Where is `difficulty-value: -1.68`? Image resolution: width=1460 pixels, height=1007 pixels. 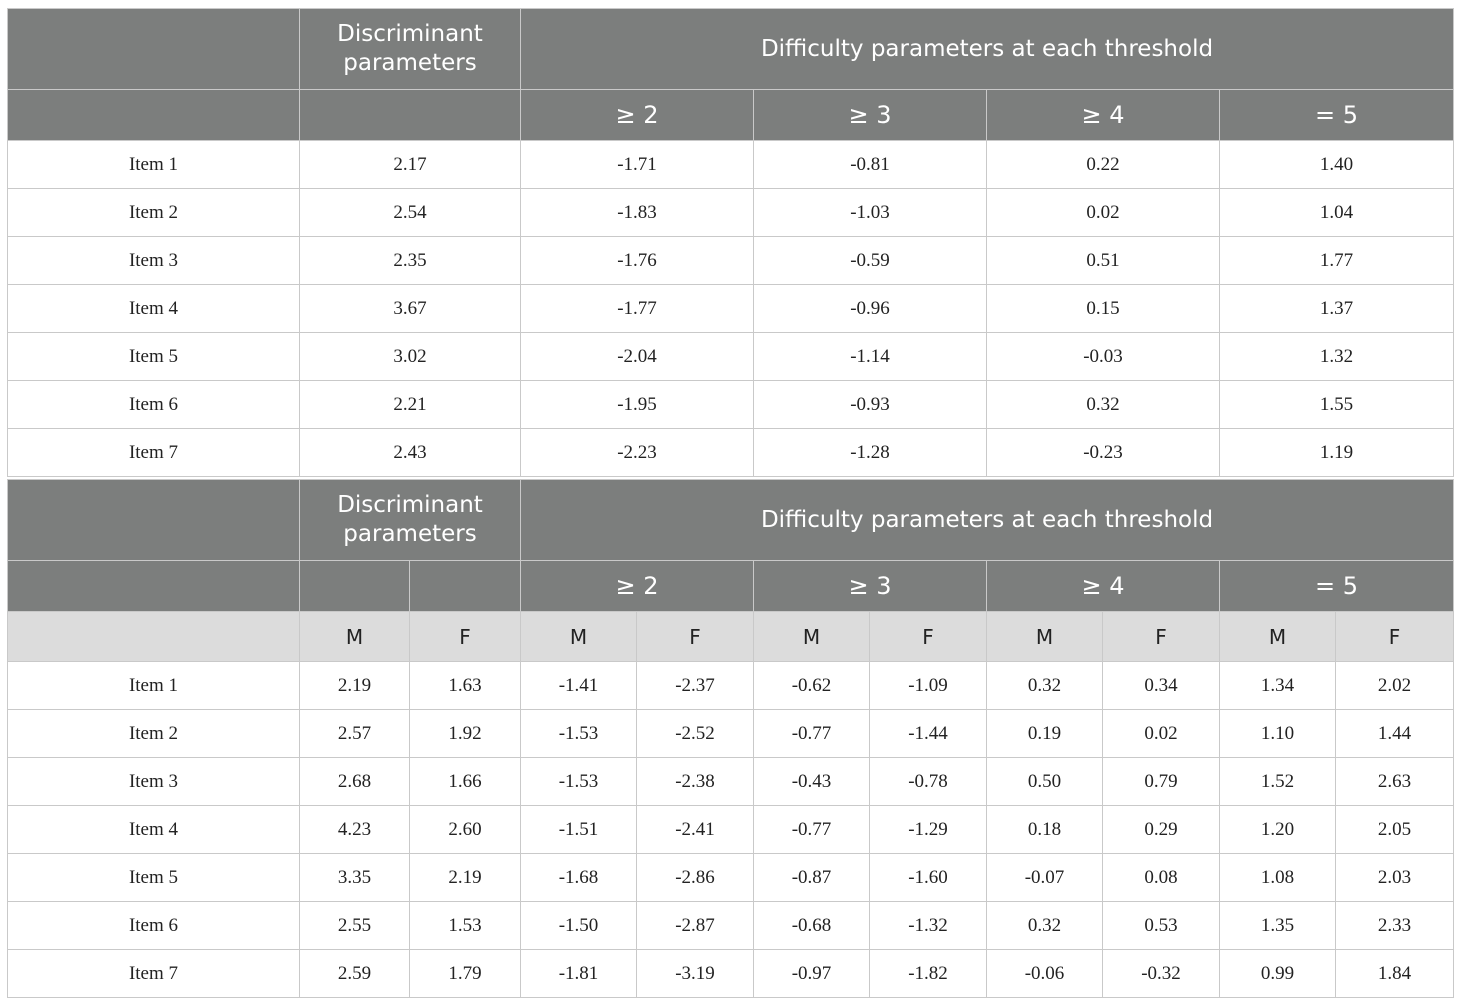 difficulty-value: -1.68 is located at coordinates (579, 877).